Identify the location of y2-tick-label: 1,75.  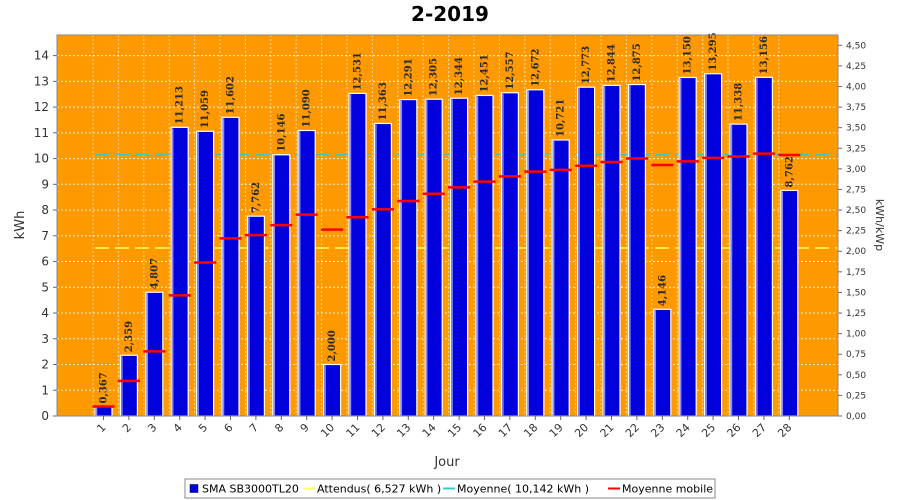
(856, 273).